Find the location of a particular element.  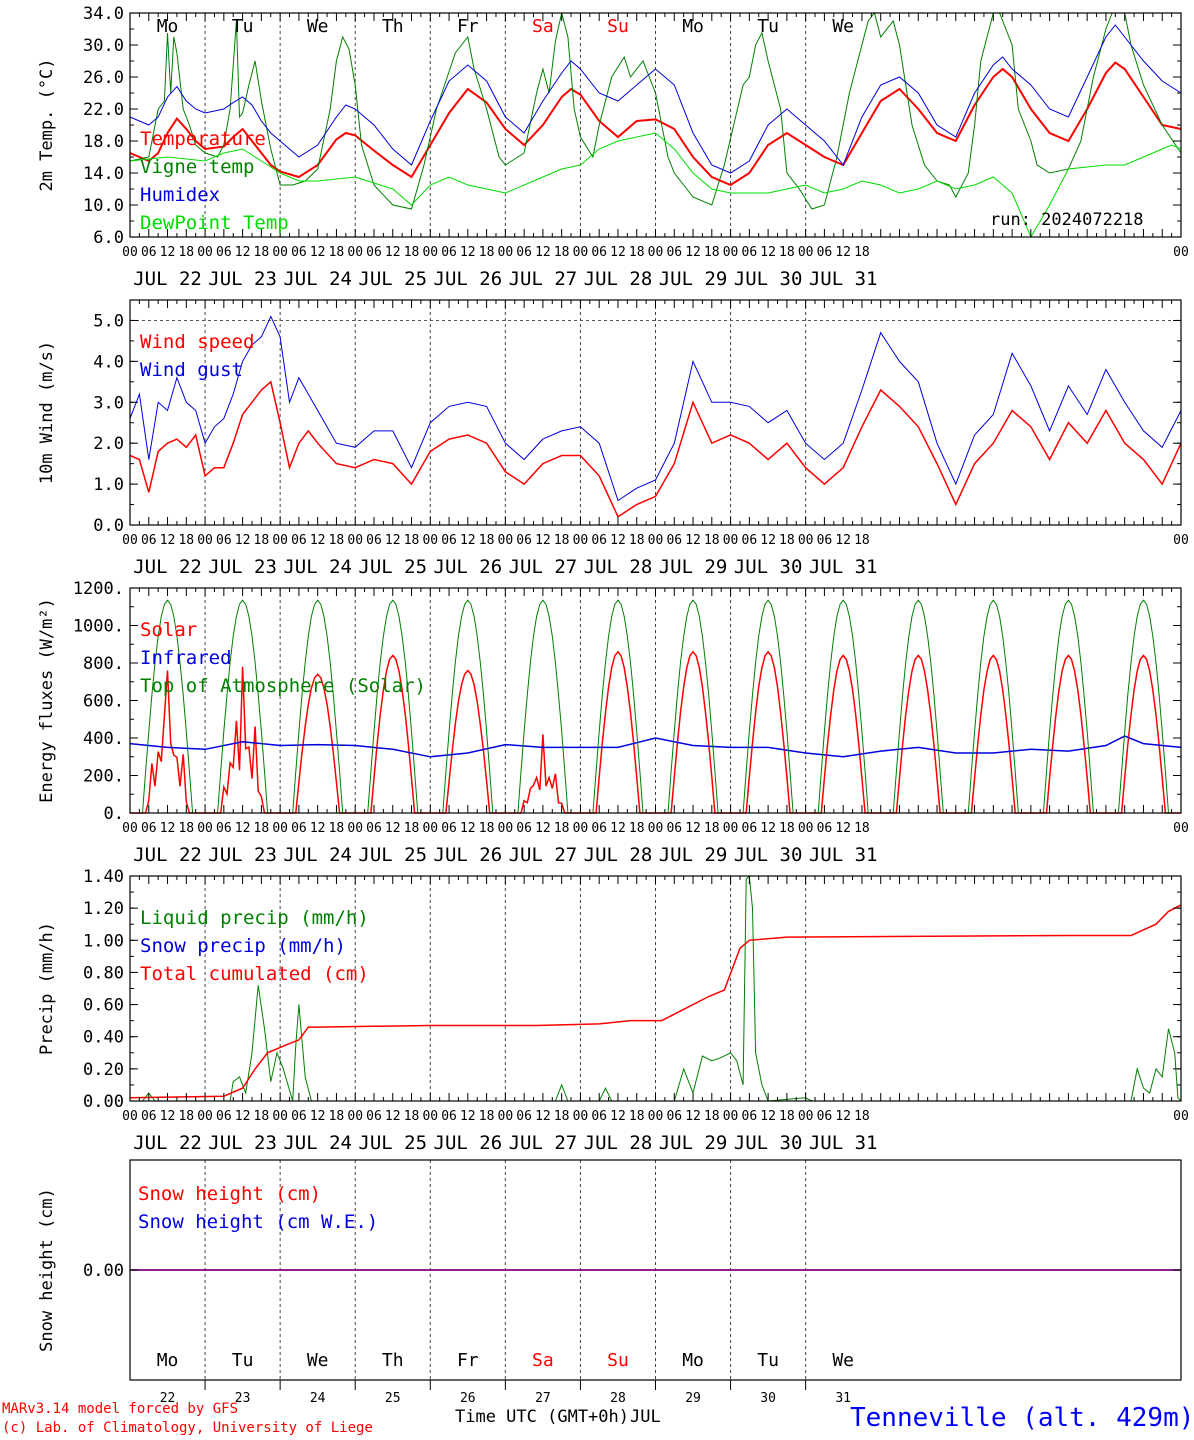

y-axis-title: Snow height (cm) is located at coordinates (47, 1270).